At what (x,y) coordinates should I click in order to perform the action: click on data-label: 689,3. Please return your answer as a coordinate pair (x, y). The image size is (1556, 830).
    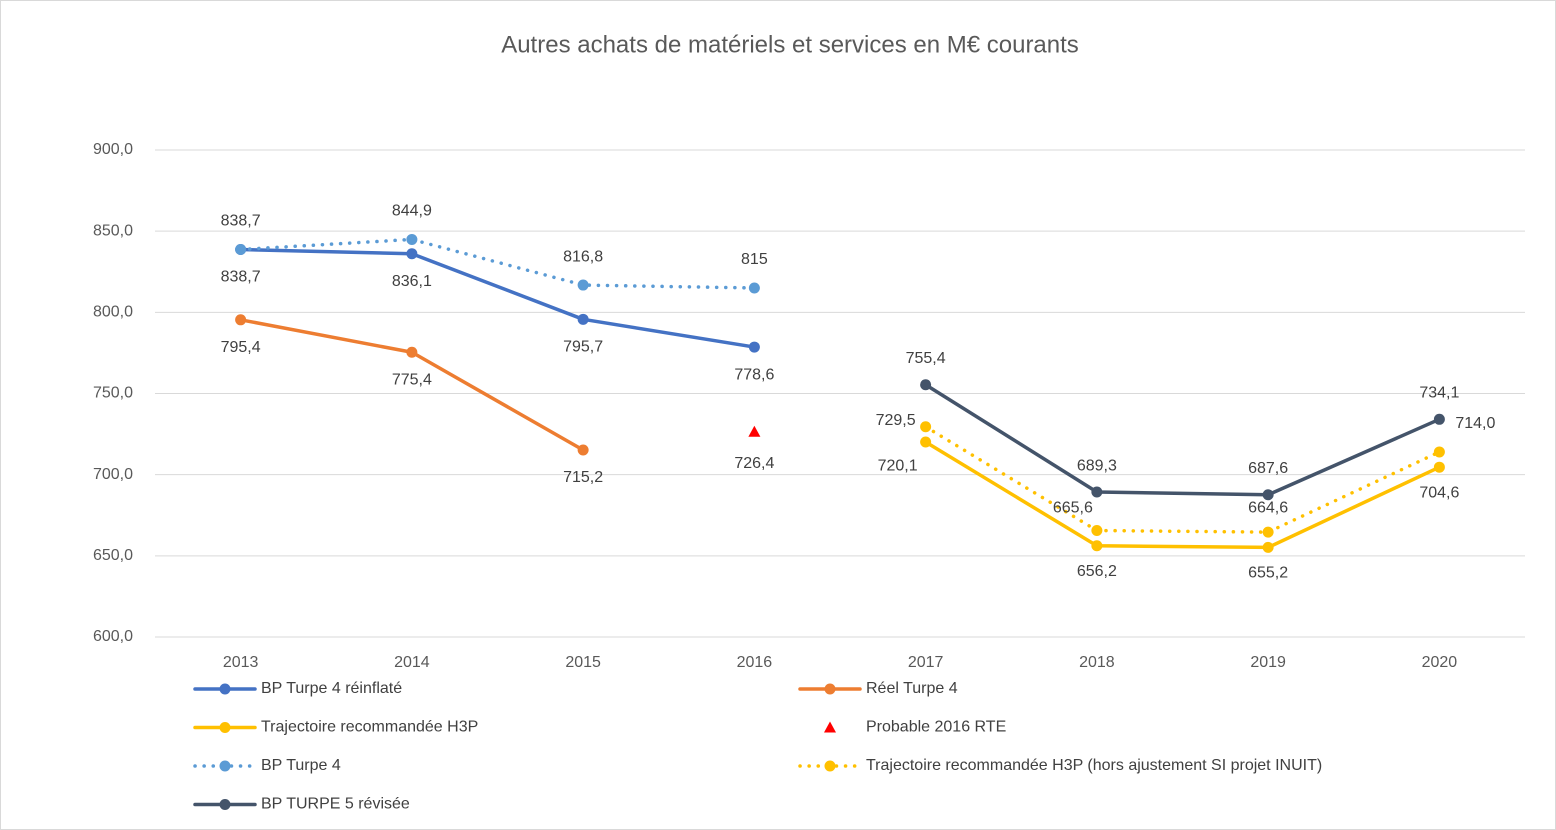
    Looking at the image, I should click on (1097, 465).